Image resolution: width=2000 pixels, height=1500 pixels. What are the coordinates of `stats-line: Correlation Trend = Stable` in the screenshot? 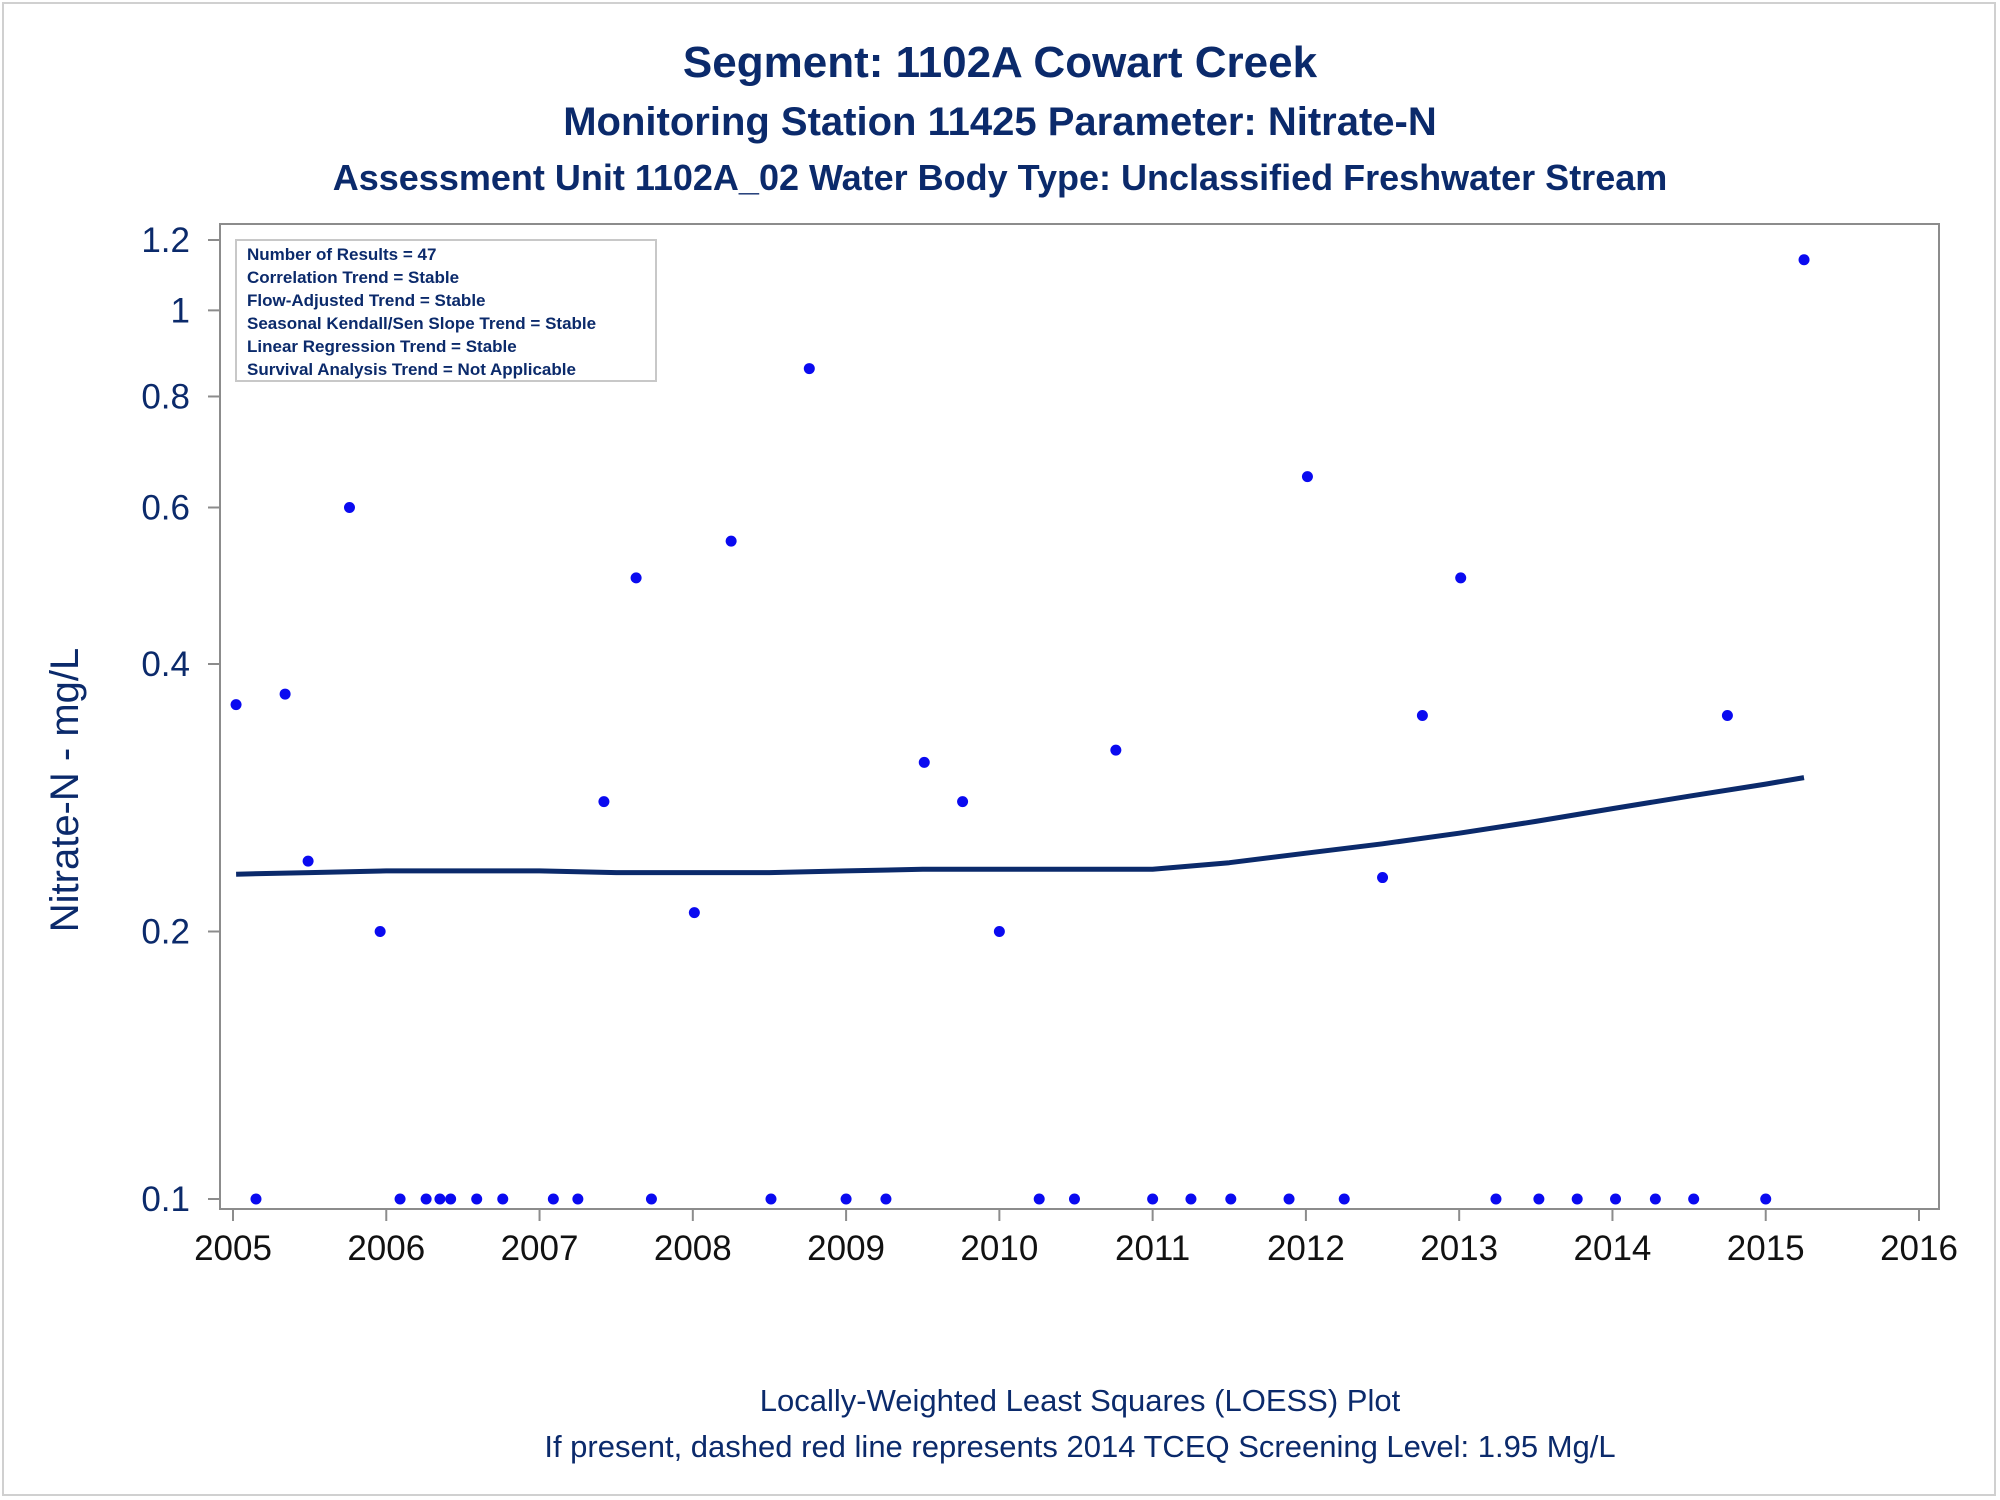 It's located at (353, 277).